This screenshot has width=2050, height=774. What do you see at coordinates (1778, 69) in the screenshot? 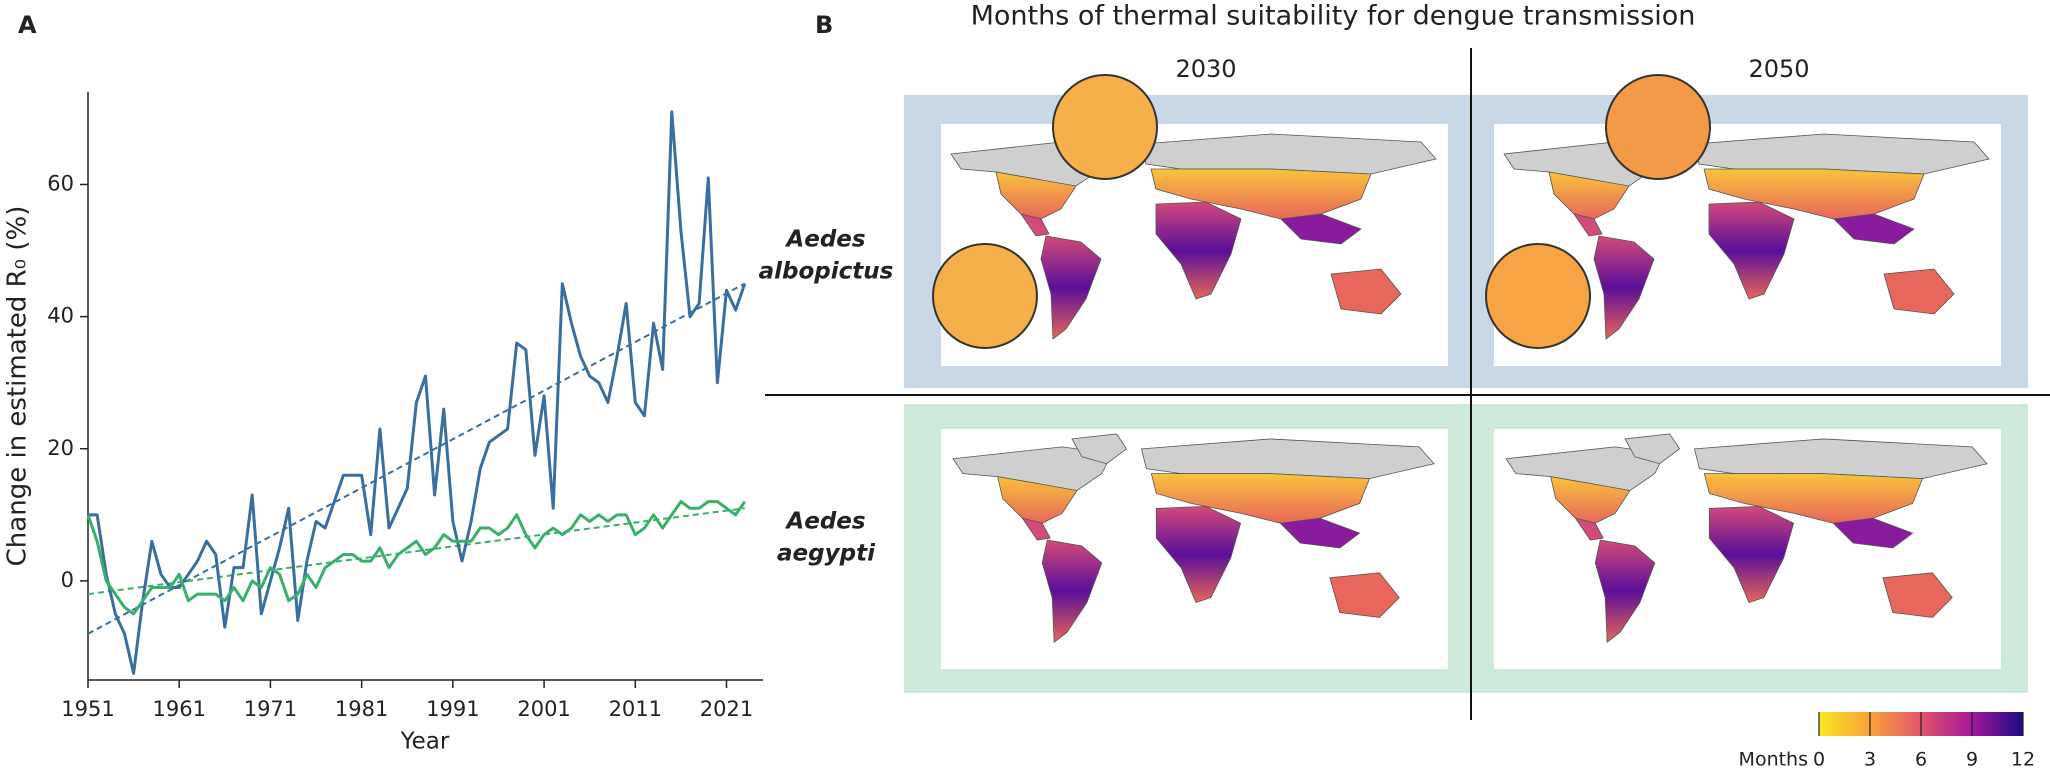
I see `column-label: 2050` at bounding box center [1778, 69].